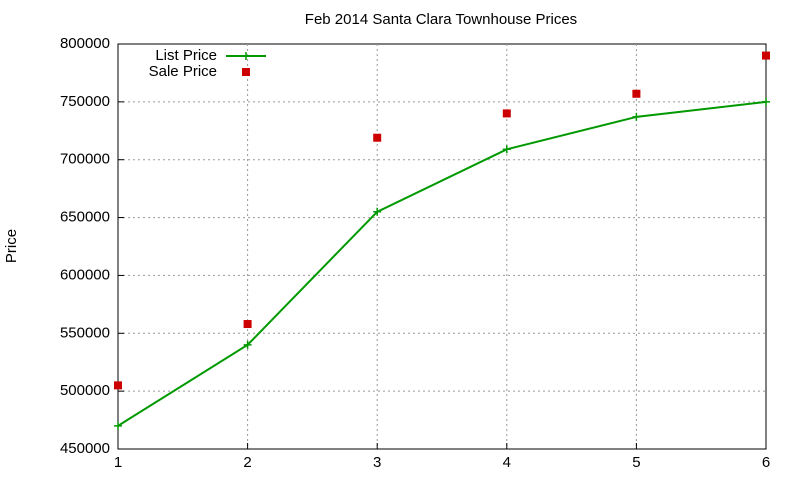  I want to click on chart-title: Feb 2014 Santa Clara Townhouse Prices, so click(441, 19).